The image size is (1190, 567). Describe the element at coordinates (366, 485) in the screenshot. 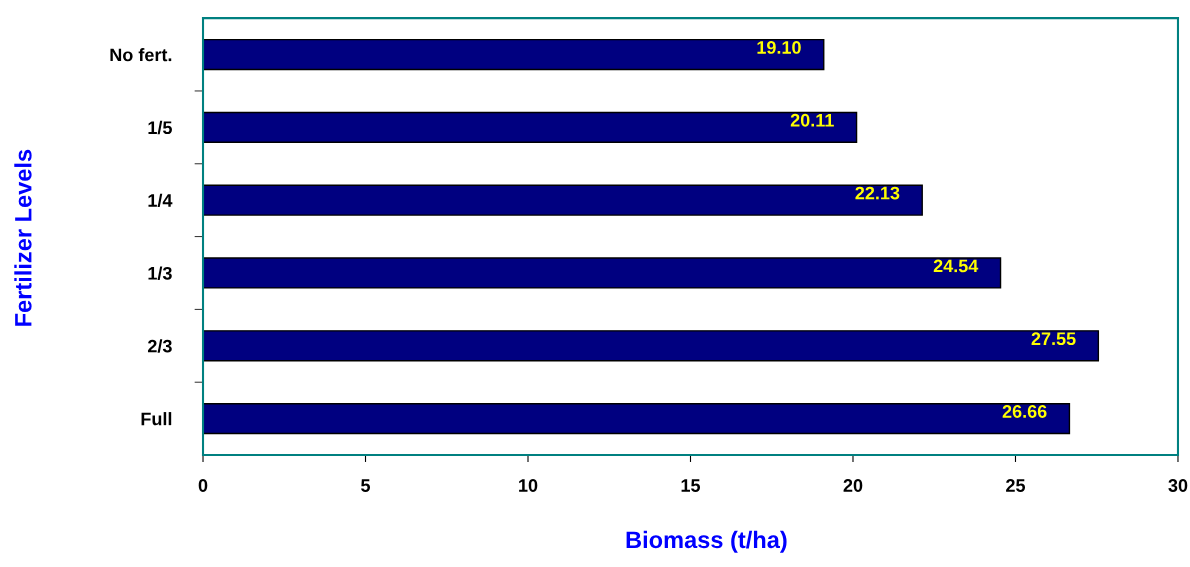

I see `x-tick-label: 5` at that location.